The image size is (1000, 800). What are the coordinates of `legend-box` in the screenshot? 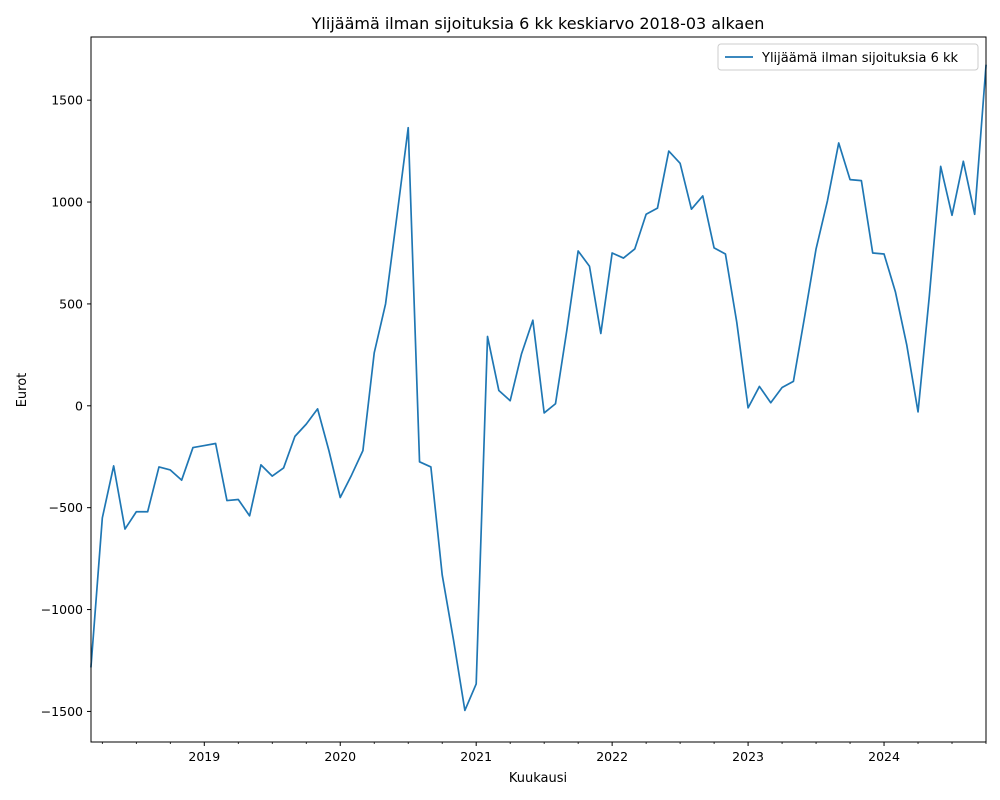 It's located at (848, 57).